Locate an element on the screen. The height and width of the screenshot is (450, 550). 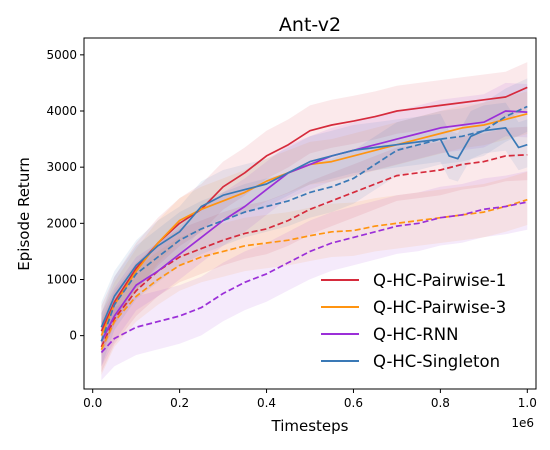
x-tick-label: 0.4 is located at coordinates (266, 403).